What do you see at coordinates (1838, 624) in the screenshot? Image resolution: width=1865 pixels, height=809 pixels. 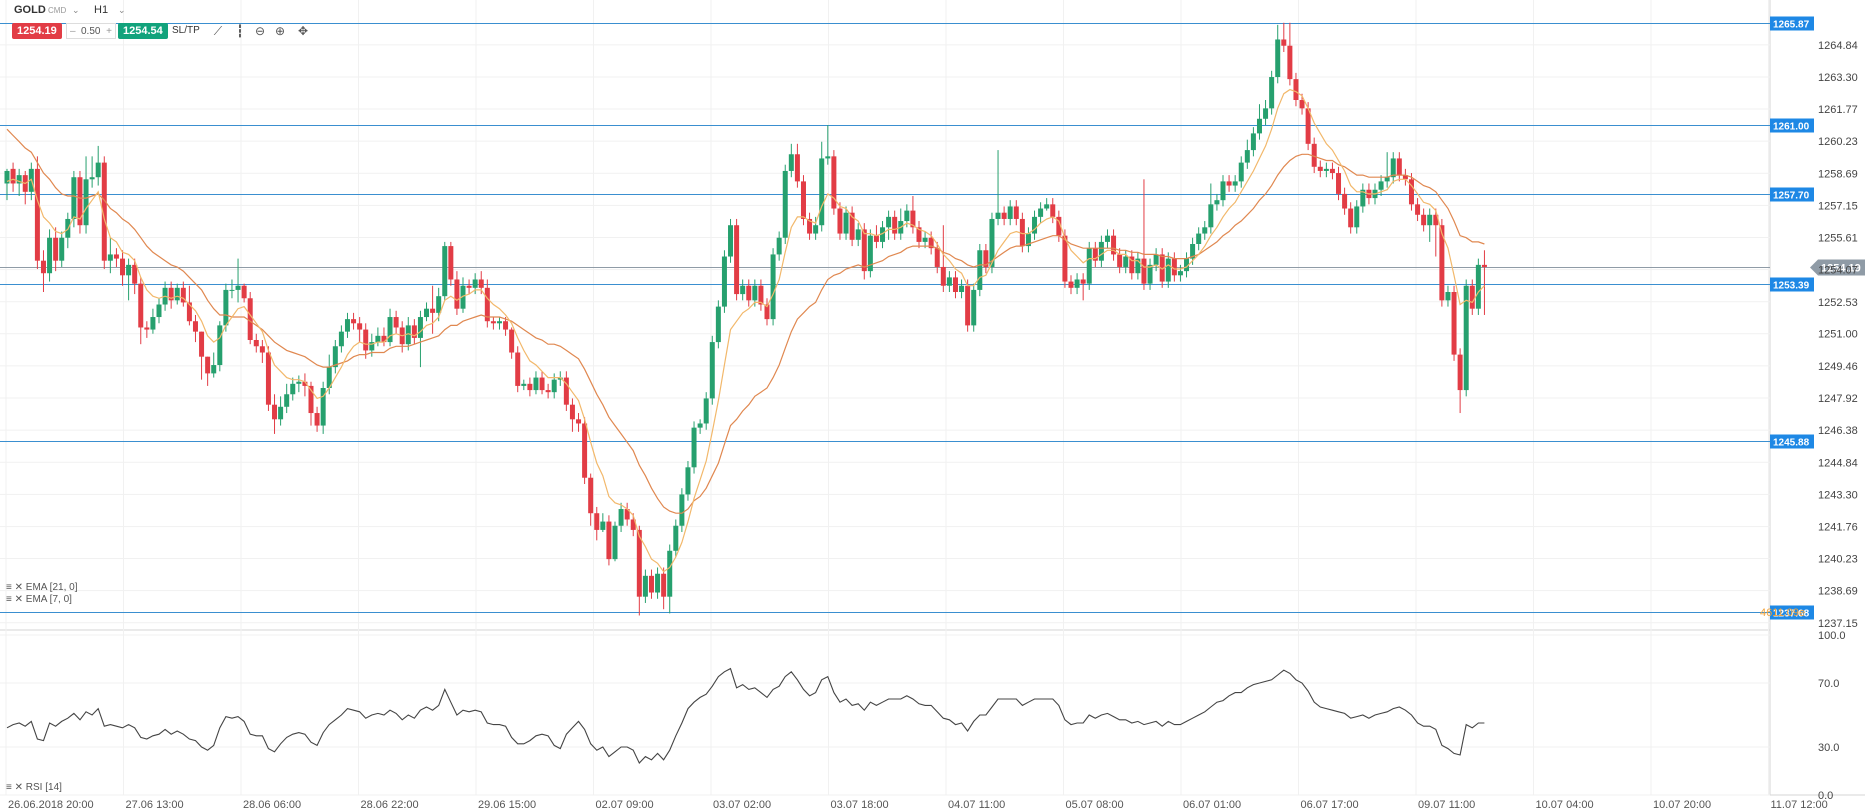 I see `y-tick-label: 1237.15` at bounding box center [1838, 624].